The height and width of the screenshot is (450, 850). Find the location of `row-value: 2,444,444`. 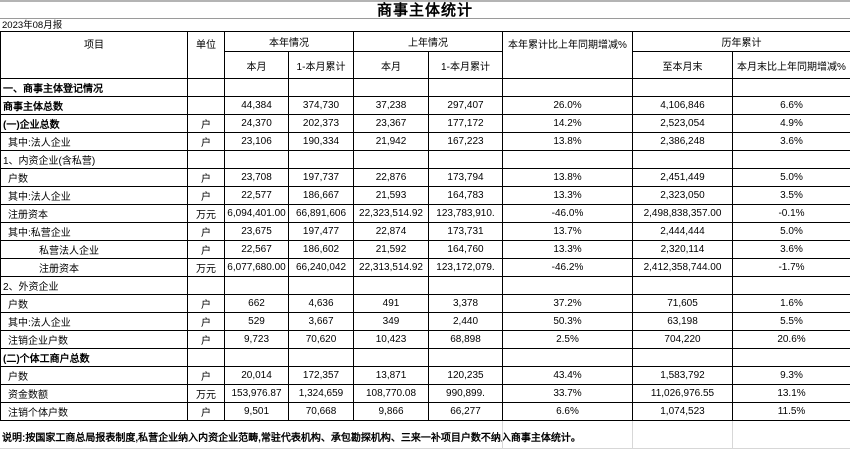

row-value: 2,444,444 is located at coordinates (682, 231).